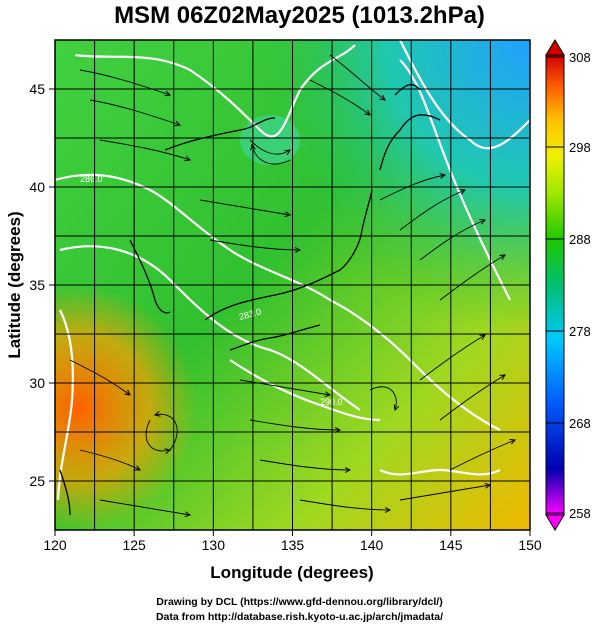  I want to click on x-tick-label: 135, so click(293, 545).